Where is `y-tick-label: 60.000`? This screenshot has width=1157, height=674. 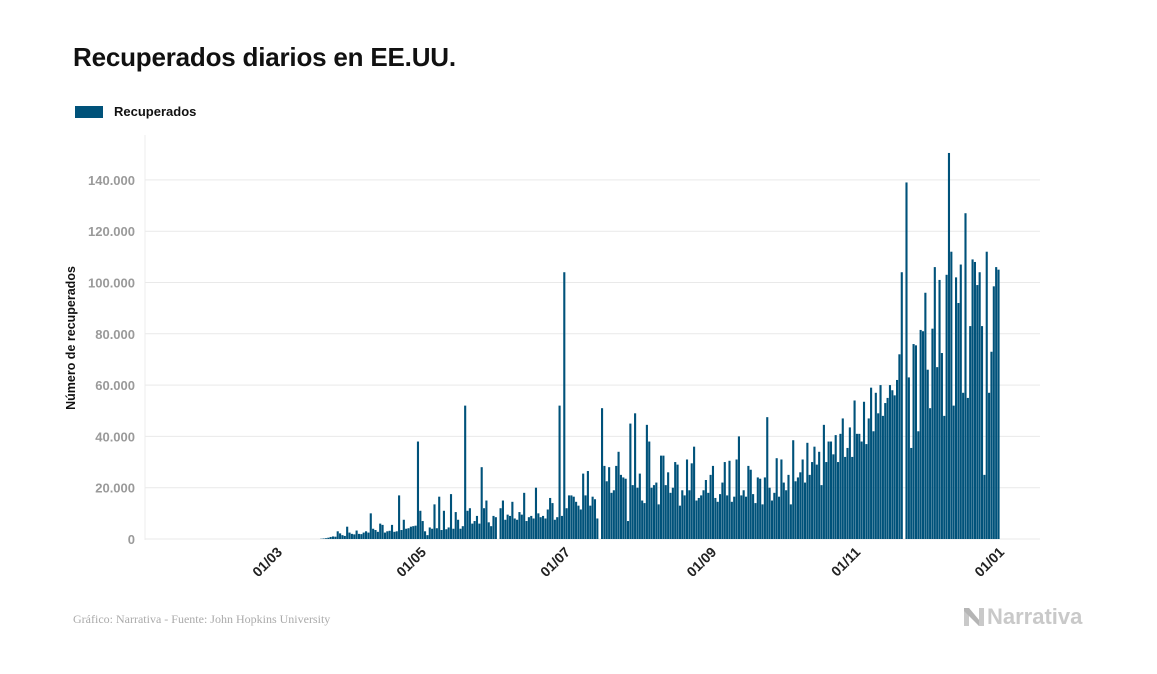 y-tick-label: 60.000 is located at coordinates (115, 385).